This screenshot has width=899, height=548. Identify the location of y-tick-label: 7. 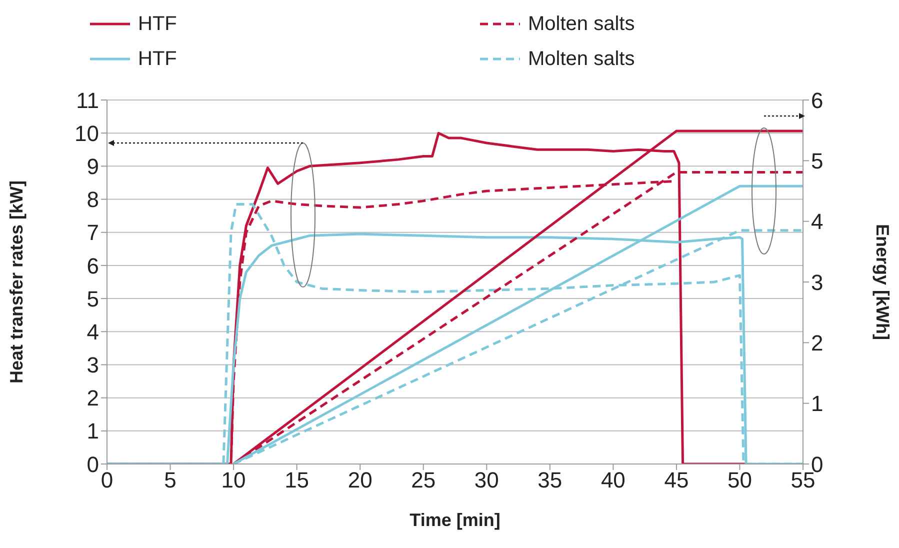
(92, 233).